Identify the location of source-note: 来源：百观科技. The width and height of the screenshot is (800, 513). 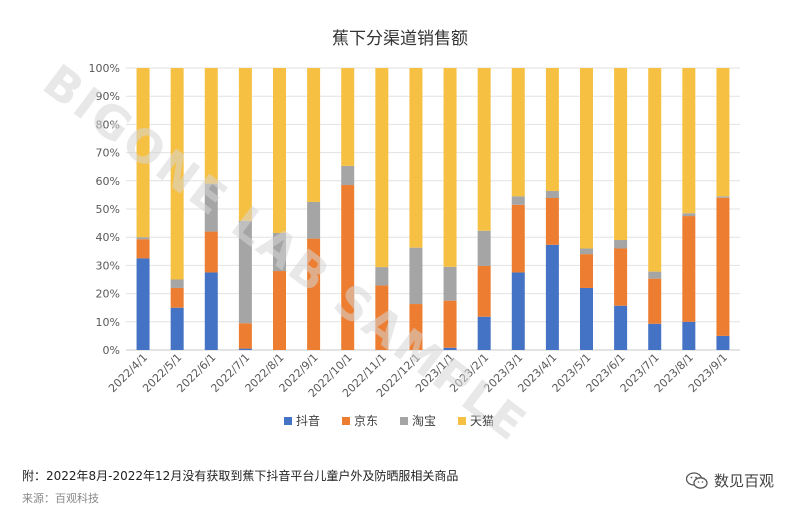
(60, 498).